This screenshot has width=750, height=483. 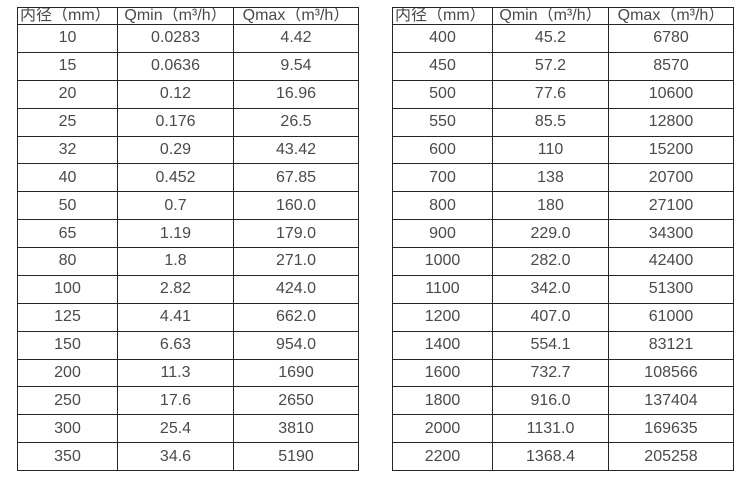 I want to click on table-row: 15 0.0636 9.54, so click(x=188, y=66).